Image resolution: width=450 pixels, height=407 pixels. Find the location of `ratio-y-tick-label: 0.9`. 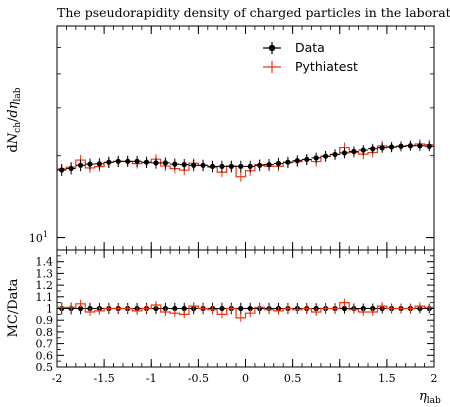

ratio-y-tick-label: 0.9 is located at coordinates (45, 320).